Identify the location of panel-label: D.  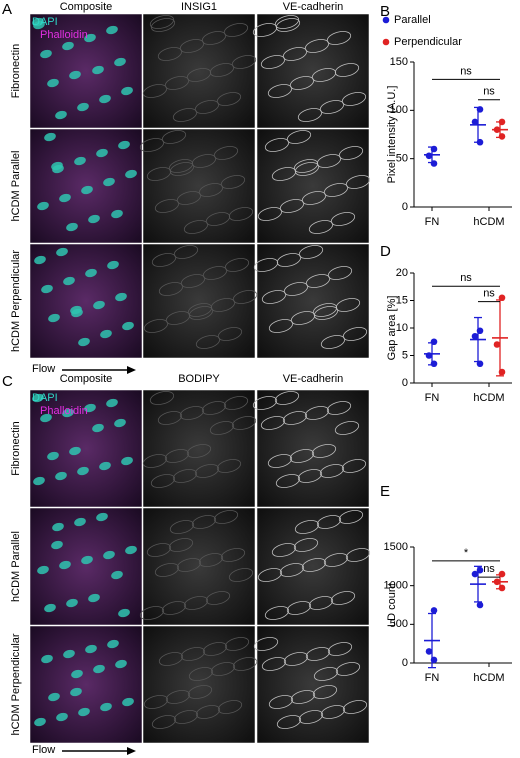
(385, 251).